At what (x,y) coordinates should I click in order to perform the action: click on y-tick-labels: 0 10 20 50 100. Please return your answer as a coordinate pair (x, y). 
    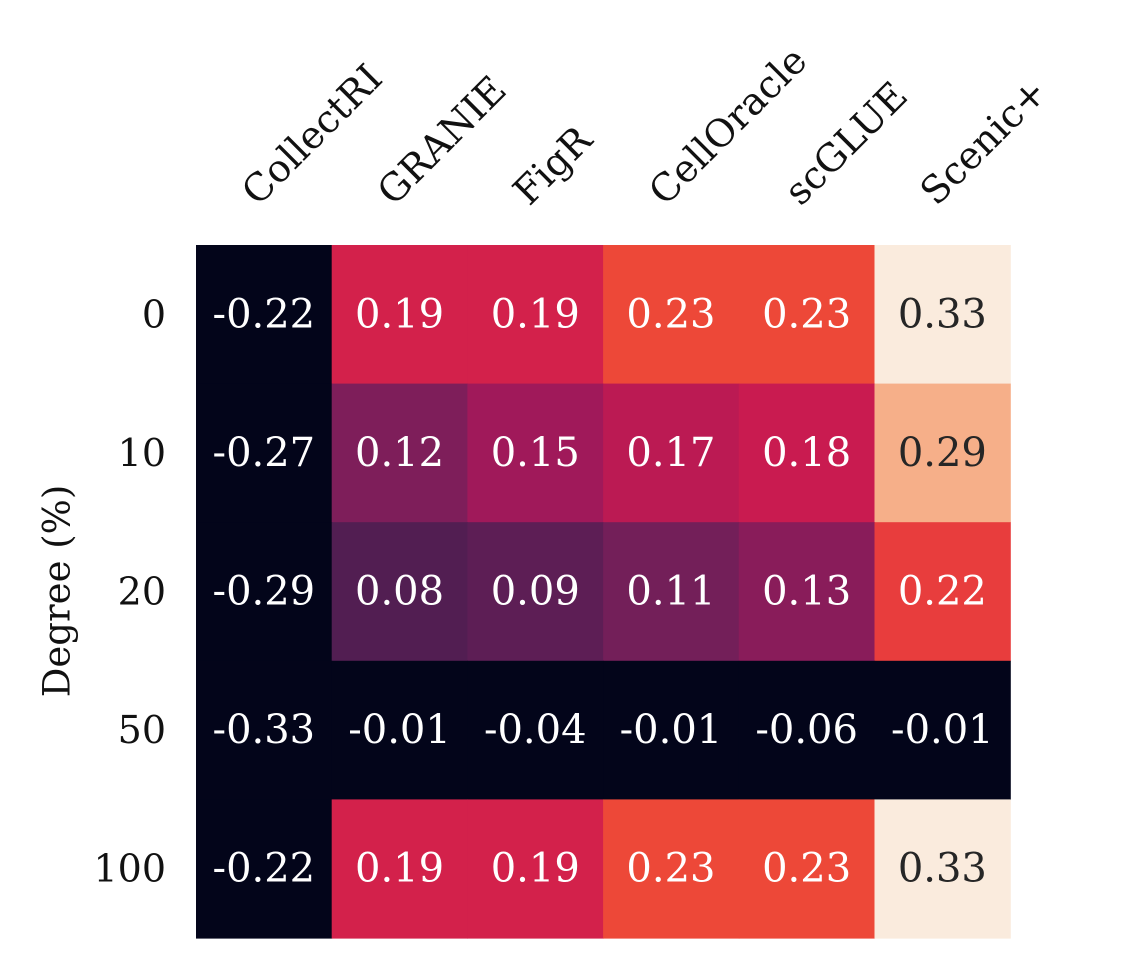
    Looking at the image, I should click on (129, 591).